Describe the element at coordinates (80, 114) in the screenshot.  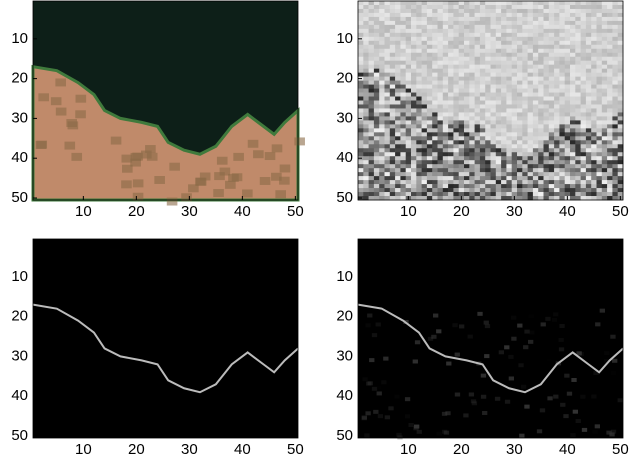
I see `image-texture` at that location.